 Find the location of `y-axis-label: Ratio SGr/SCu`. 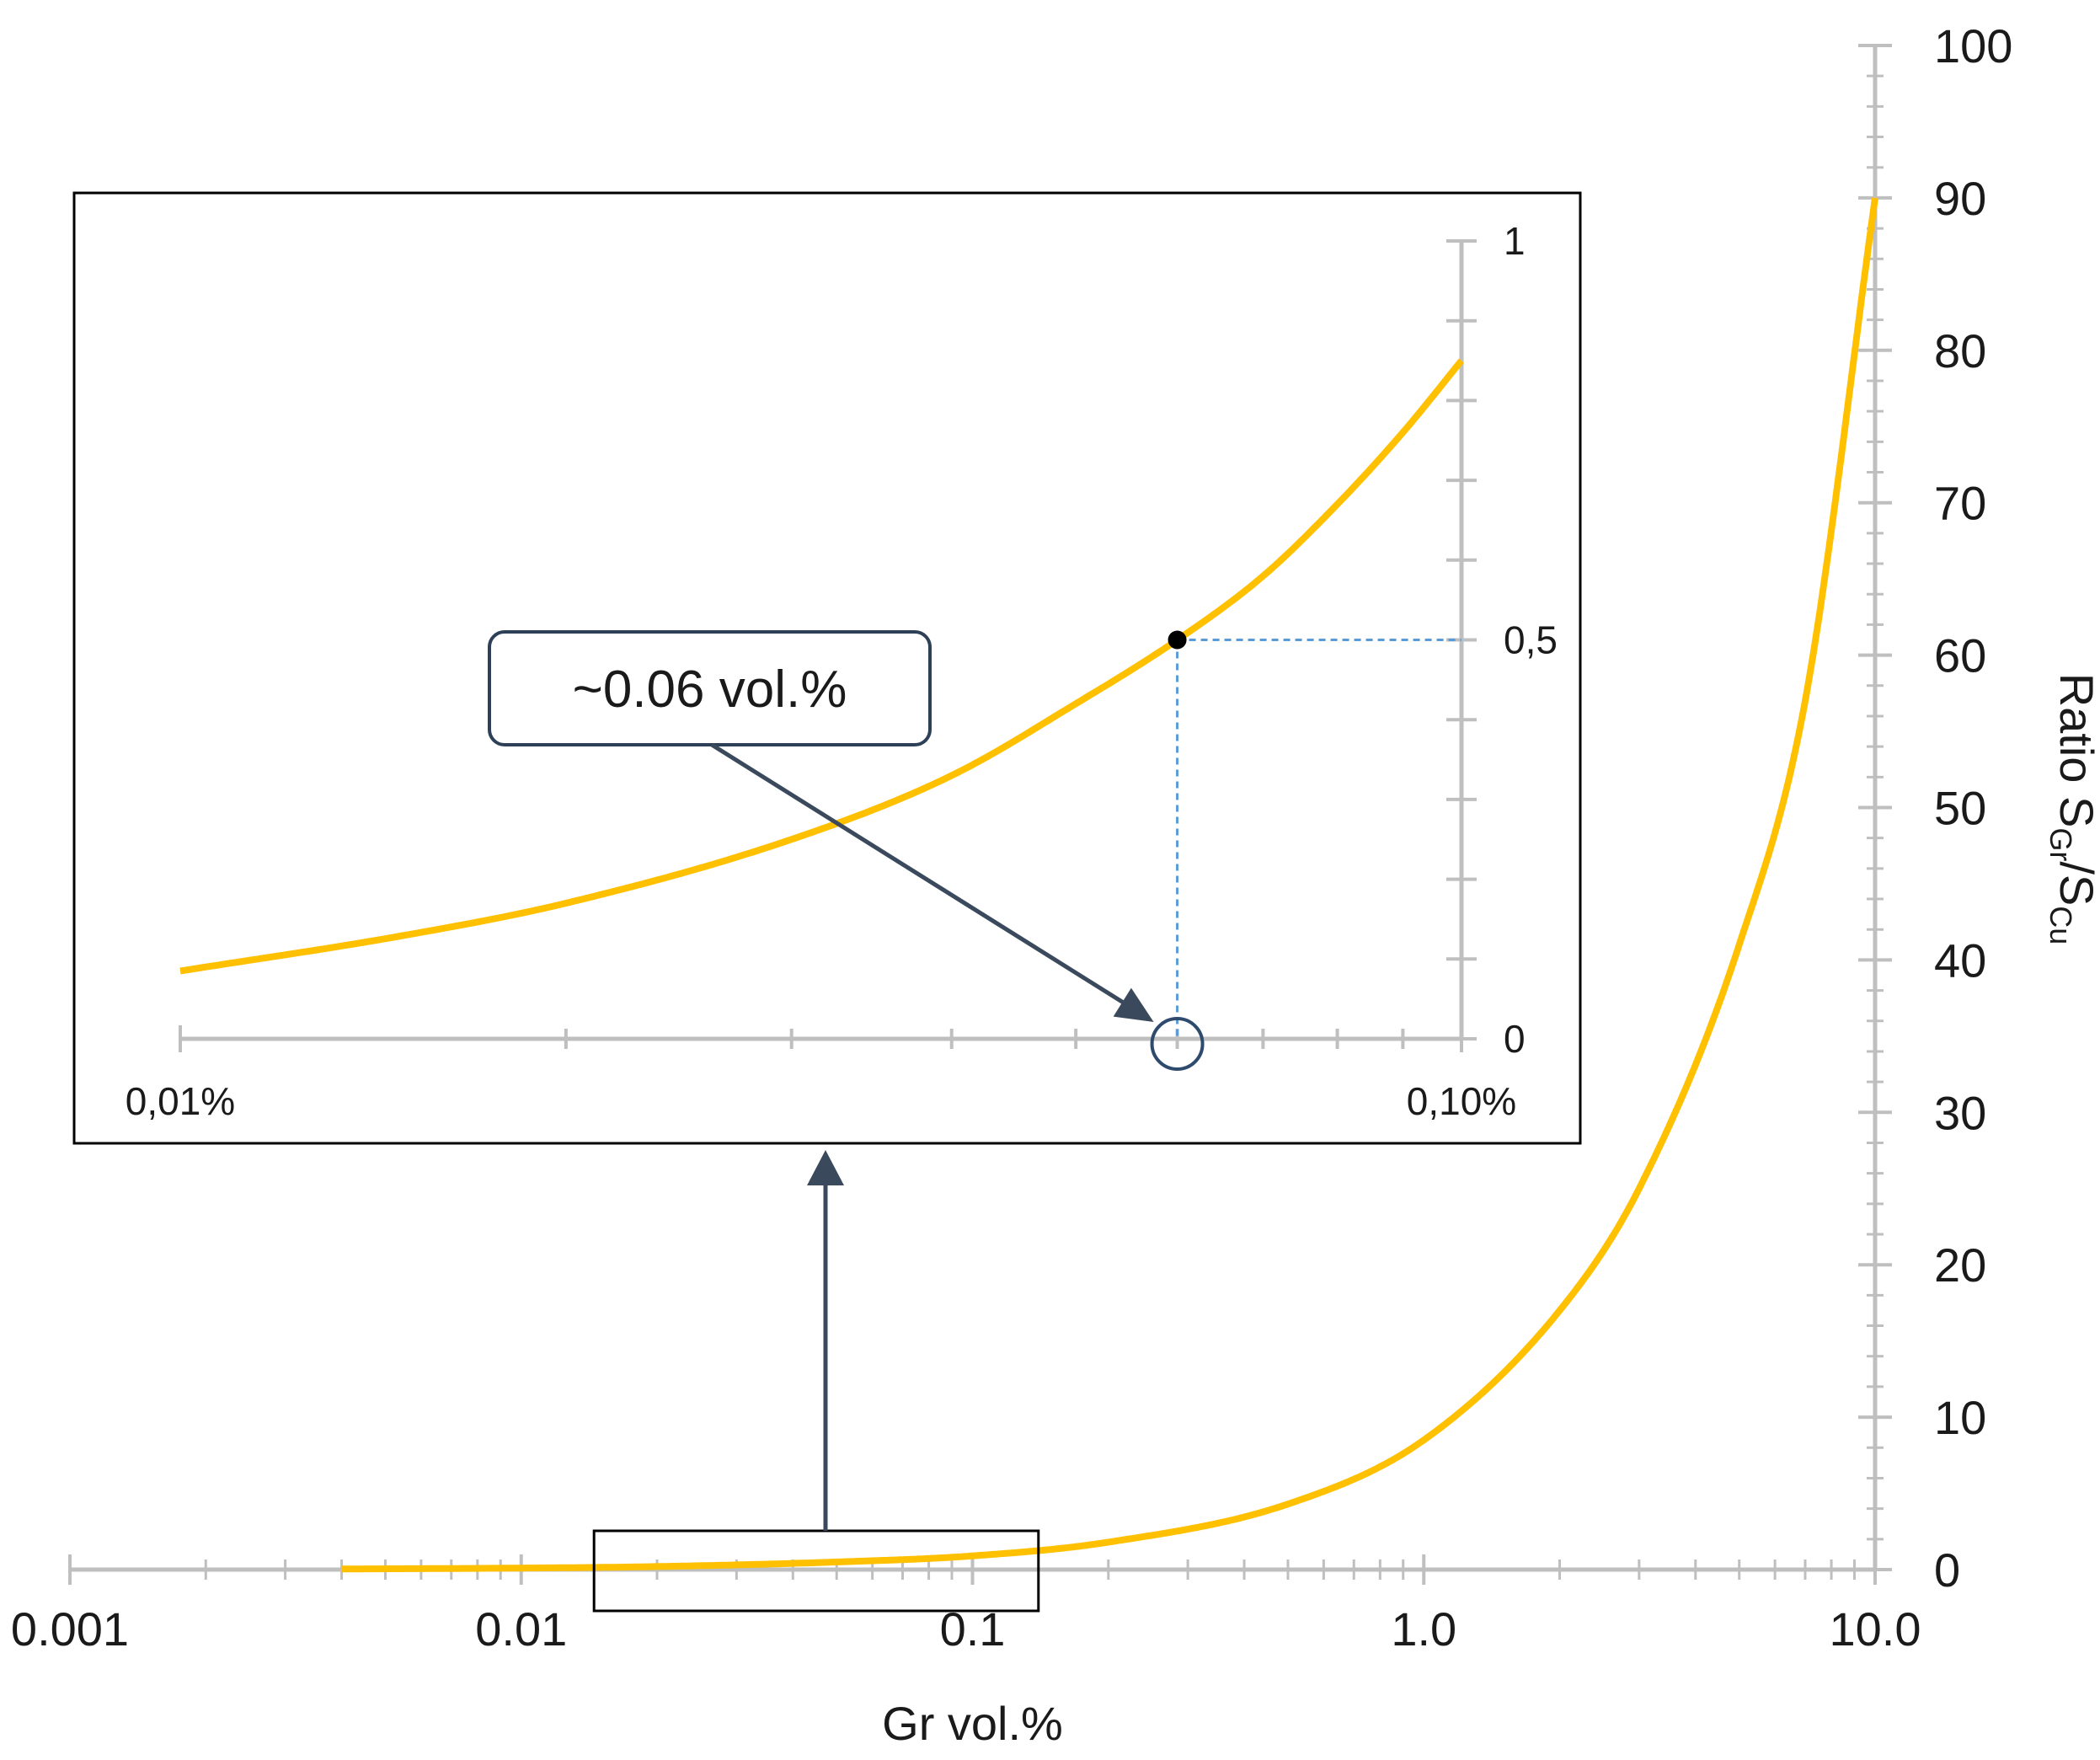

y-axis-label: Ratio SGr/SCu is located at coordinates (2072, 809).